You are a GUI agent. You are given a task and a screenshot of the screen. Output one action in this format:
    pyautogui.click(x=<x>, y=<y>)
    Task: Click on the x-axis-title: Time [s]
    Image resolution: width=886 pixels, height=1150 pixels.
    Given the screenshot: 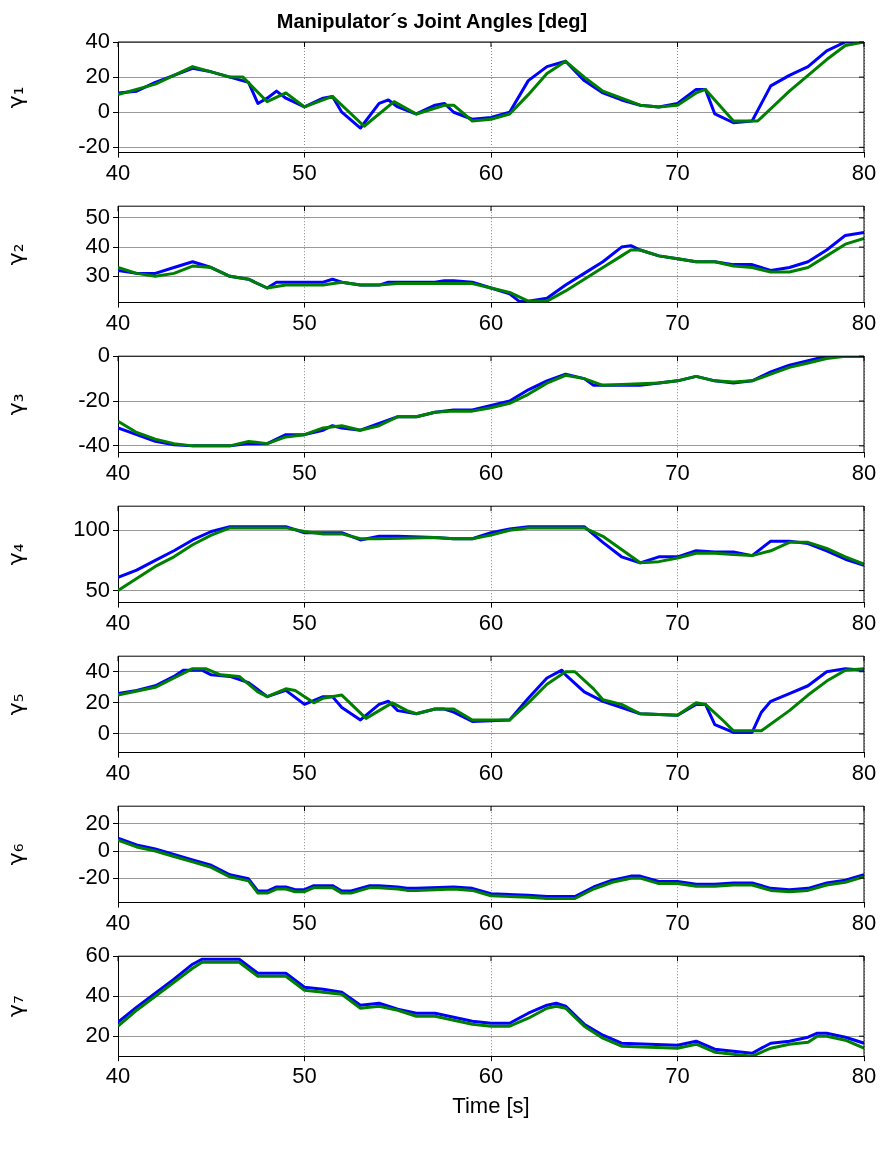 What is the action you would take?
    pyautogui.click(x=491, y=1105)
    